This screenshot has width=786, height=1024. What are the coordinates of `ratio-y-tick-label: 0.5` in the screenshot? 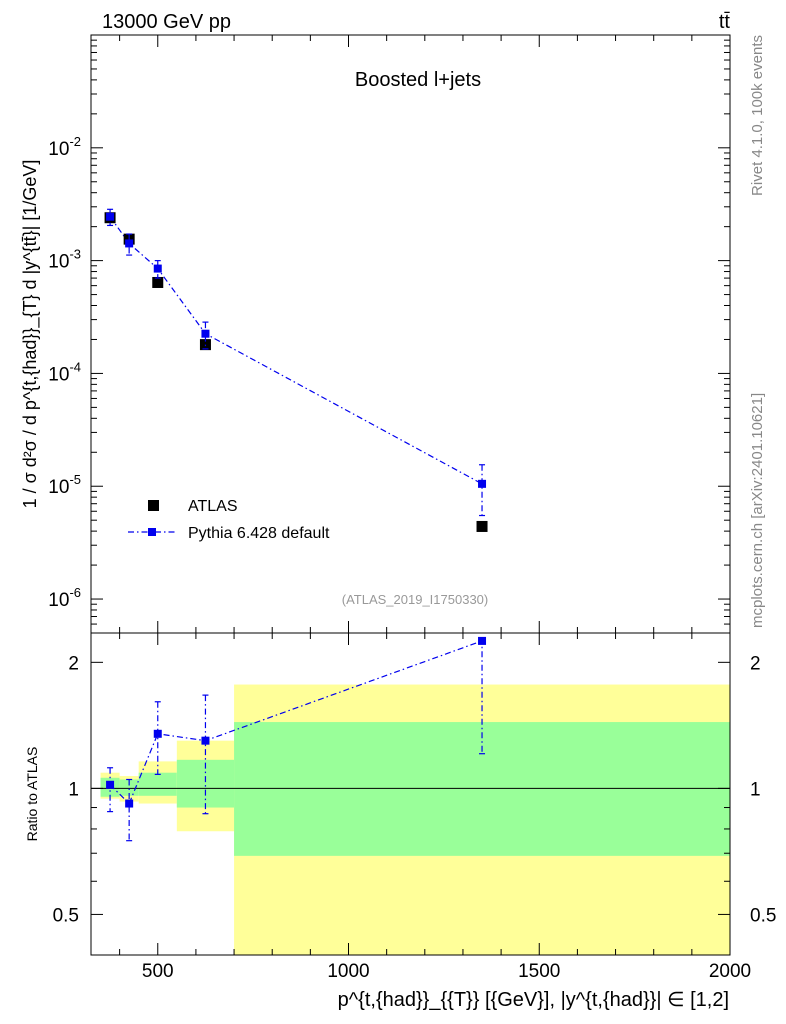 It's located at (66, 915).